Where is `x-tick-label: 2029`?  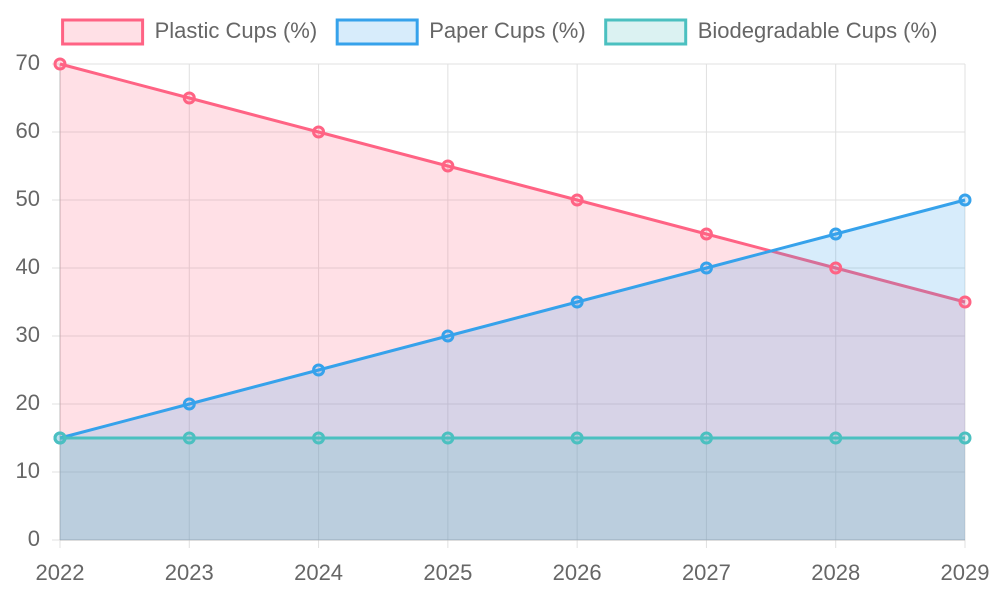 x-tick-label: 2029 is located at coordinates (965, 572).